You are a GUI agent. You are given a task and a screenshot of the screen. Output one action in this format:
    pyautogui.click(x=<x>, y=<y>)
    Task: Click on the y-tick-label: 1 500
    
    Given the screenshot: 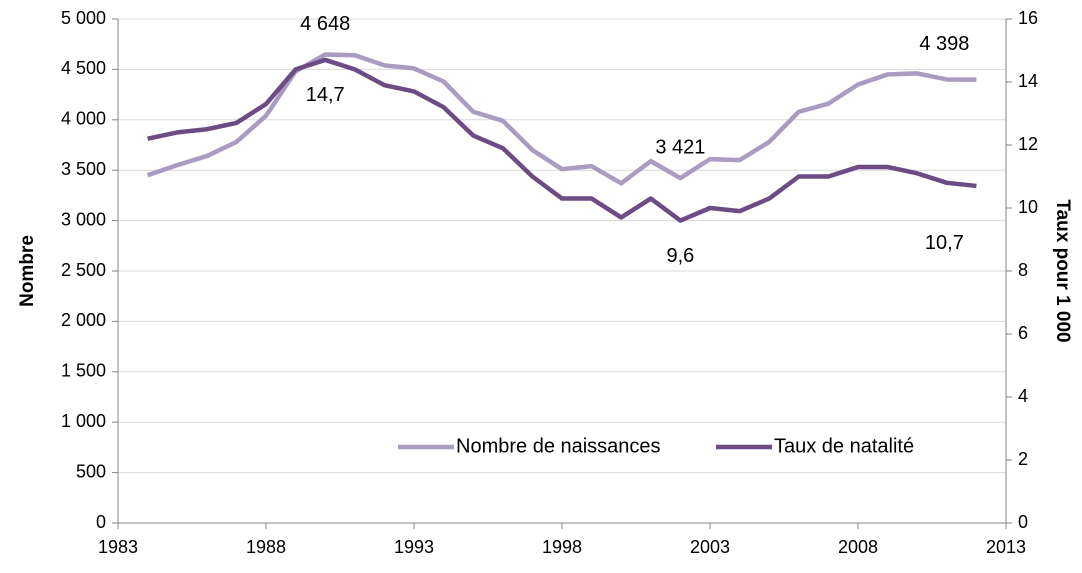 What is the action you would take?
    pyautogui.click(x=83, y=371)
    